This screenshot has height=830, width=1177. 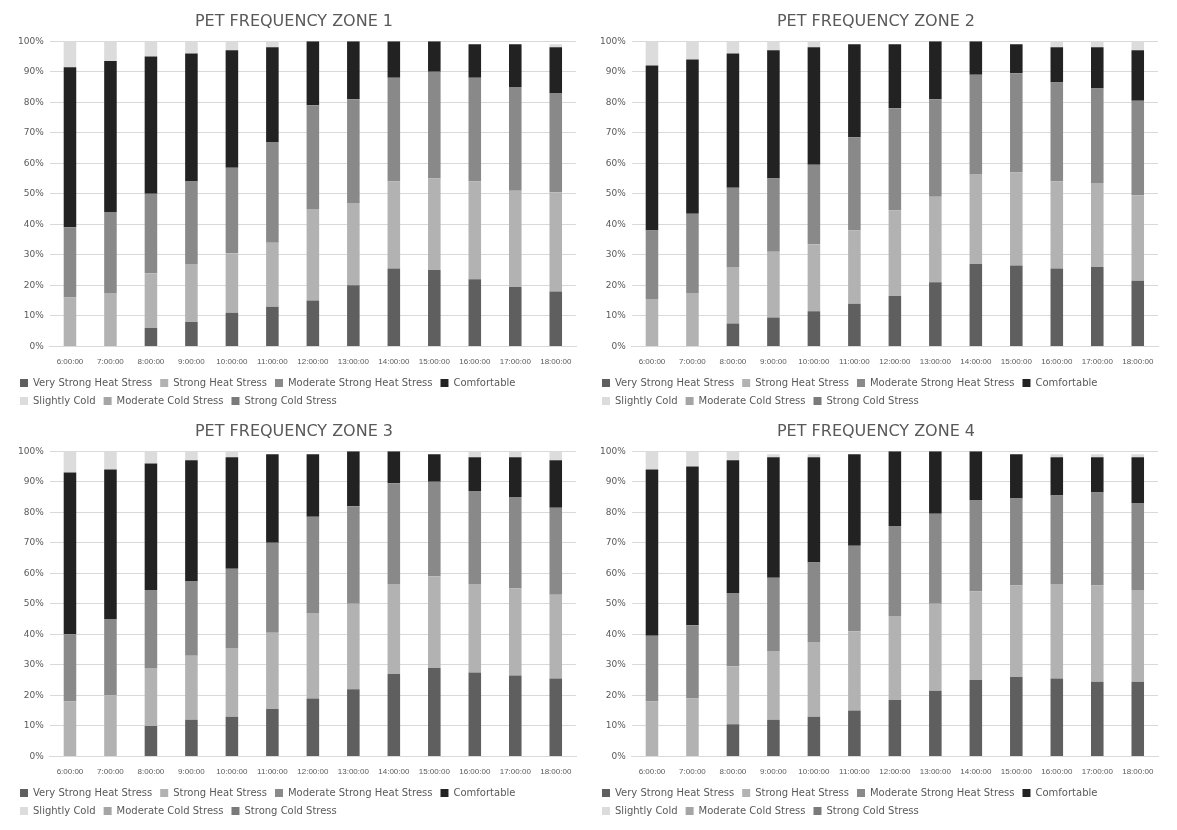 What do you see at coordinates (616, 603) in the screenshot?
I see `y-tick-label: 50%` at bounding box center [616, 603].